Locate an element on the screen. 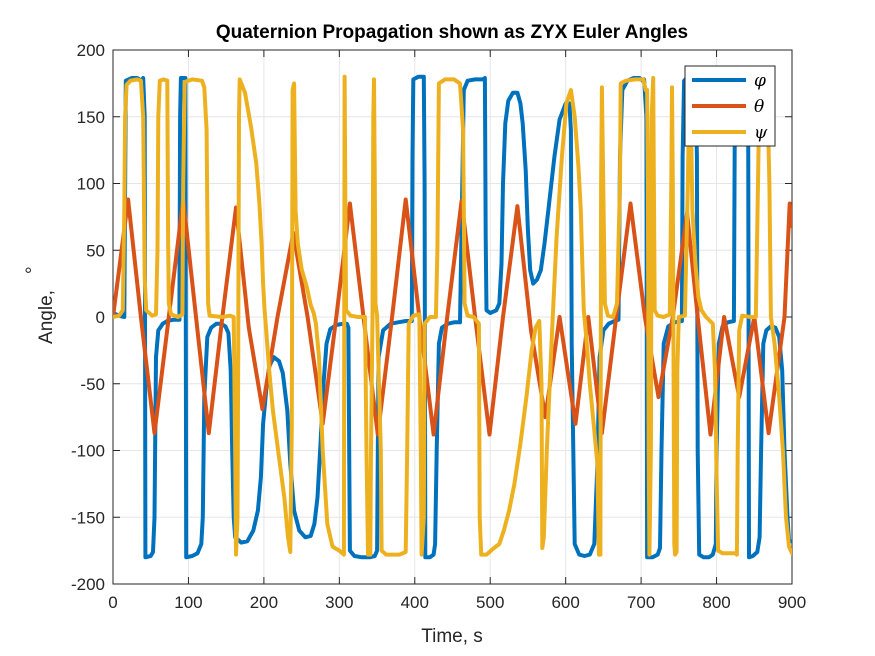 Image resolution: width=875 pixels, height=656 pixels. x-tick-label: 900 is located at coordinates (792, 602).